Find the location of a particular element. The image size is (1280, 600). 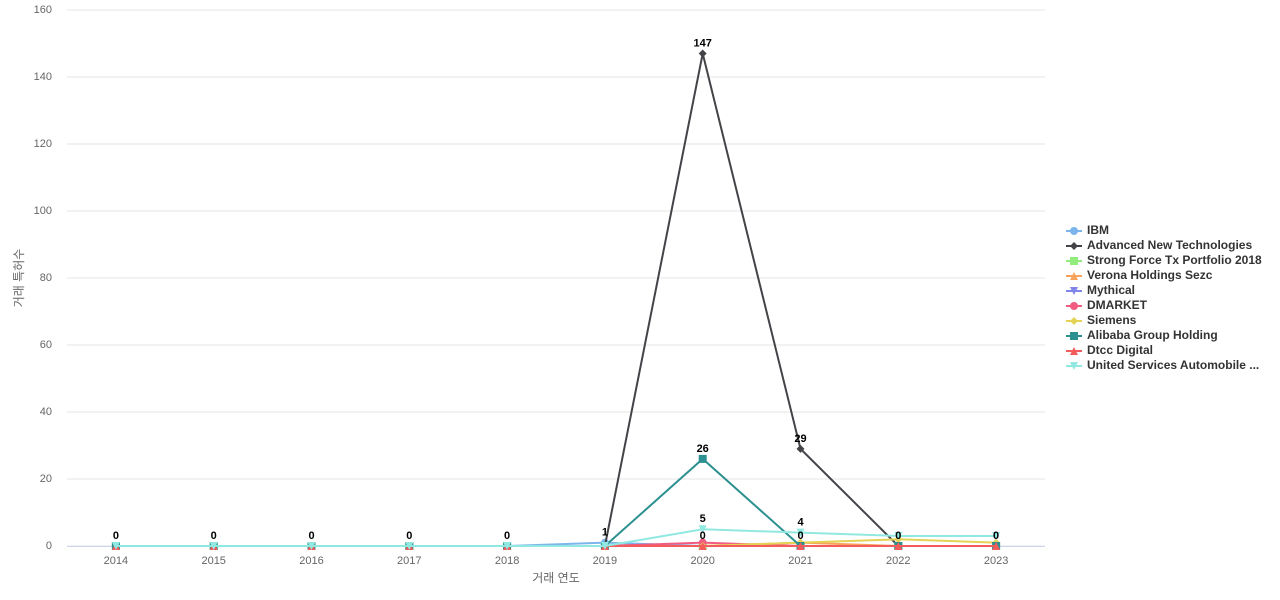

x-tick-label: 2014 is located at coordinates (116, 561).